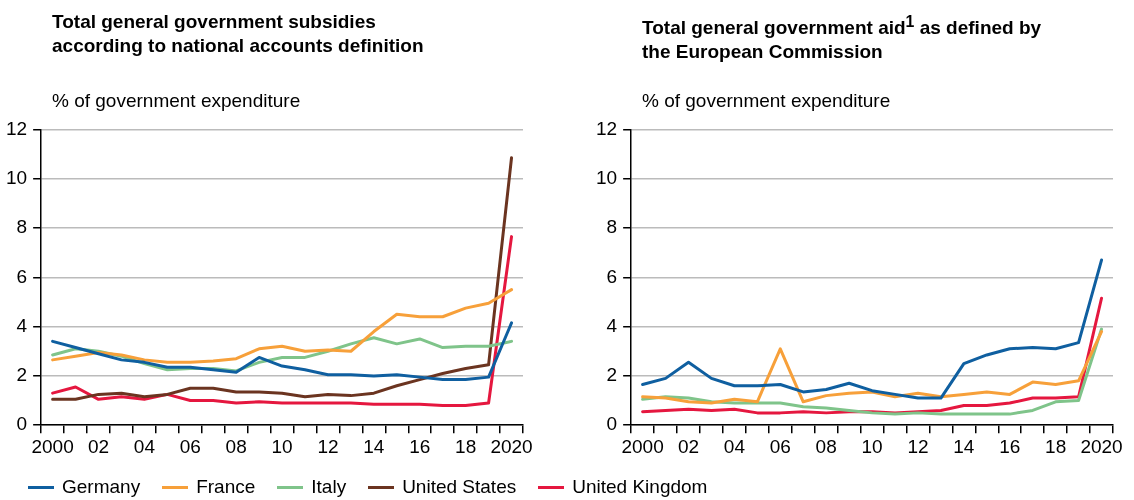  What do you see at coordinates (238, 34) in the screenshot?
I see `chart-title: Total general government subsidies according to national accounts definition` at bounding box center [238, 34].